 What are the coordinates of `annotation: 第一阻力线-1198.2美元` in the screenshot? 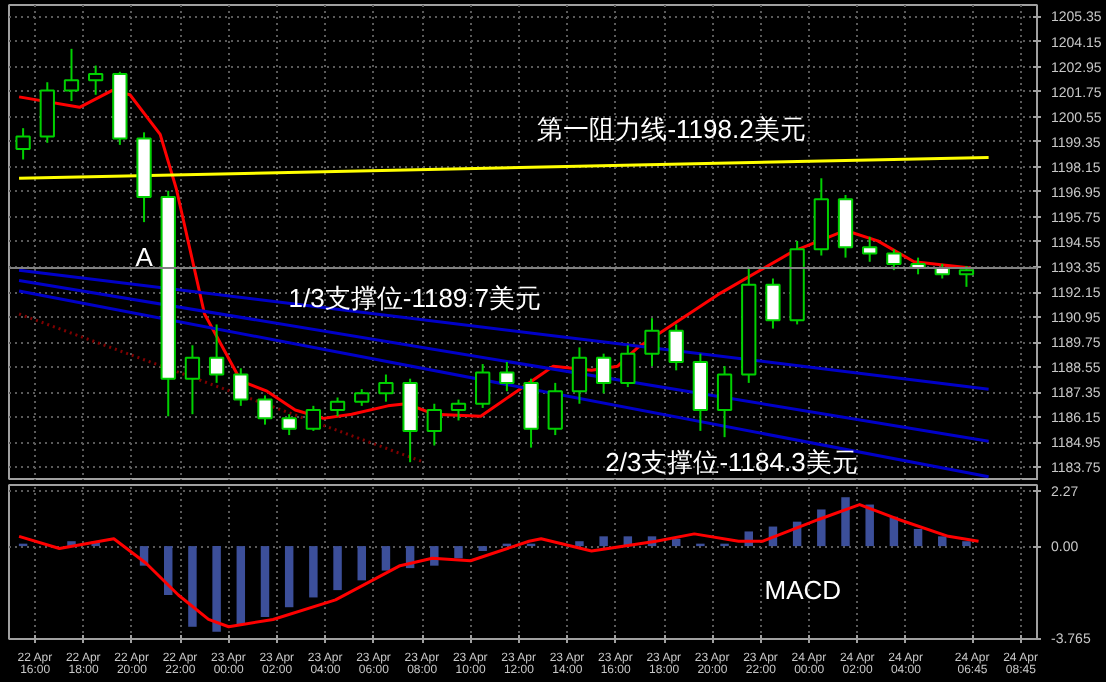 It's located at (671, 128).